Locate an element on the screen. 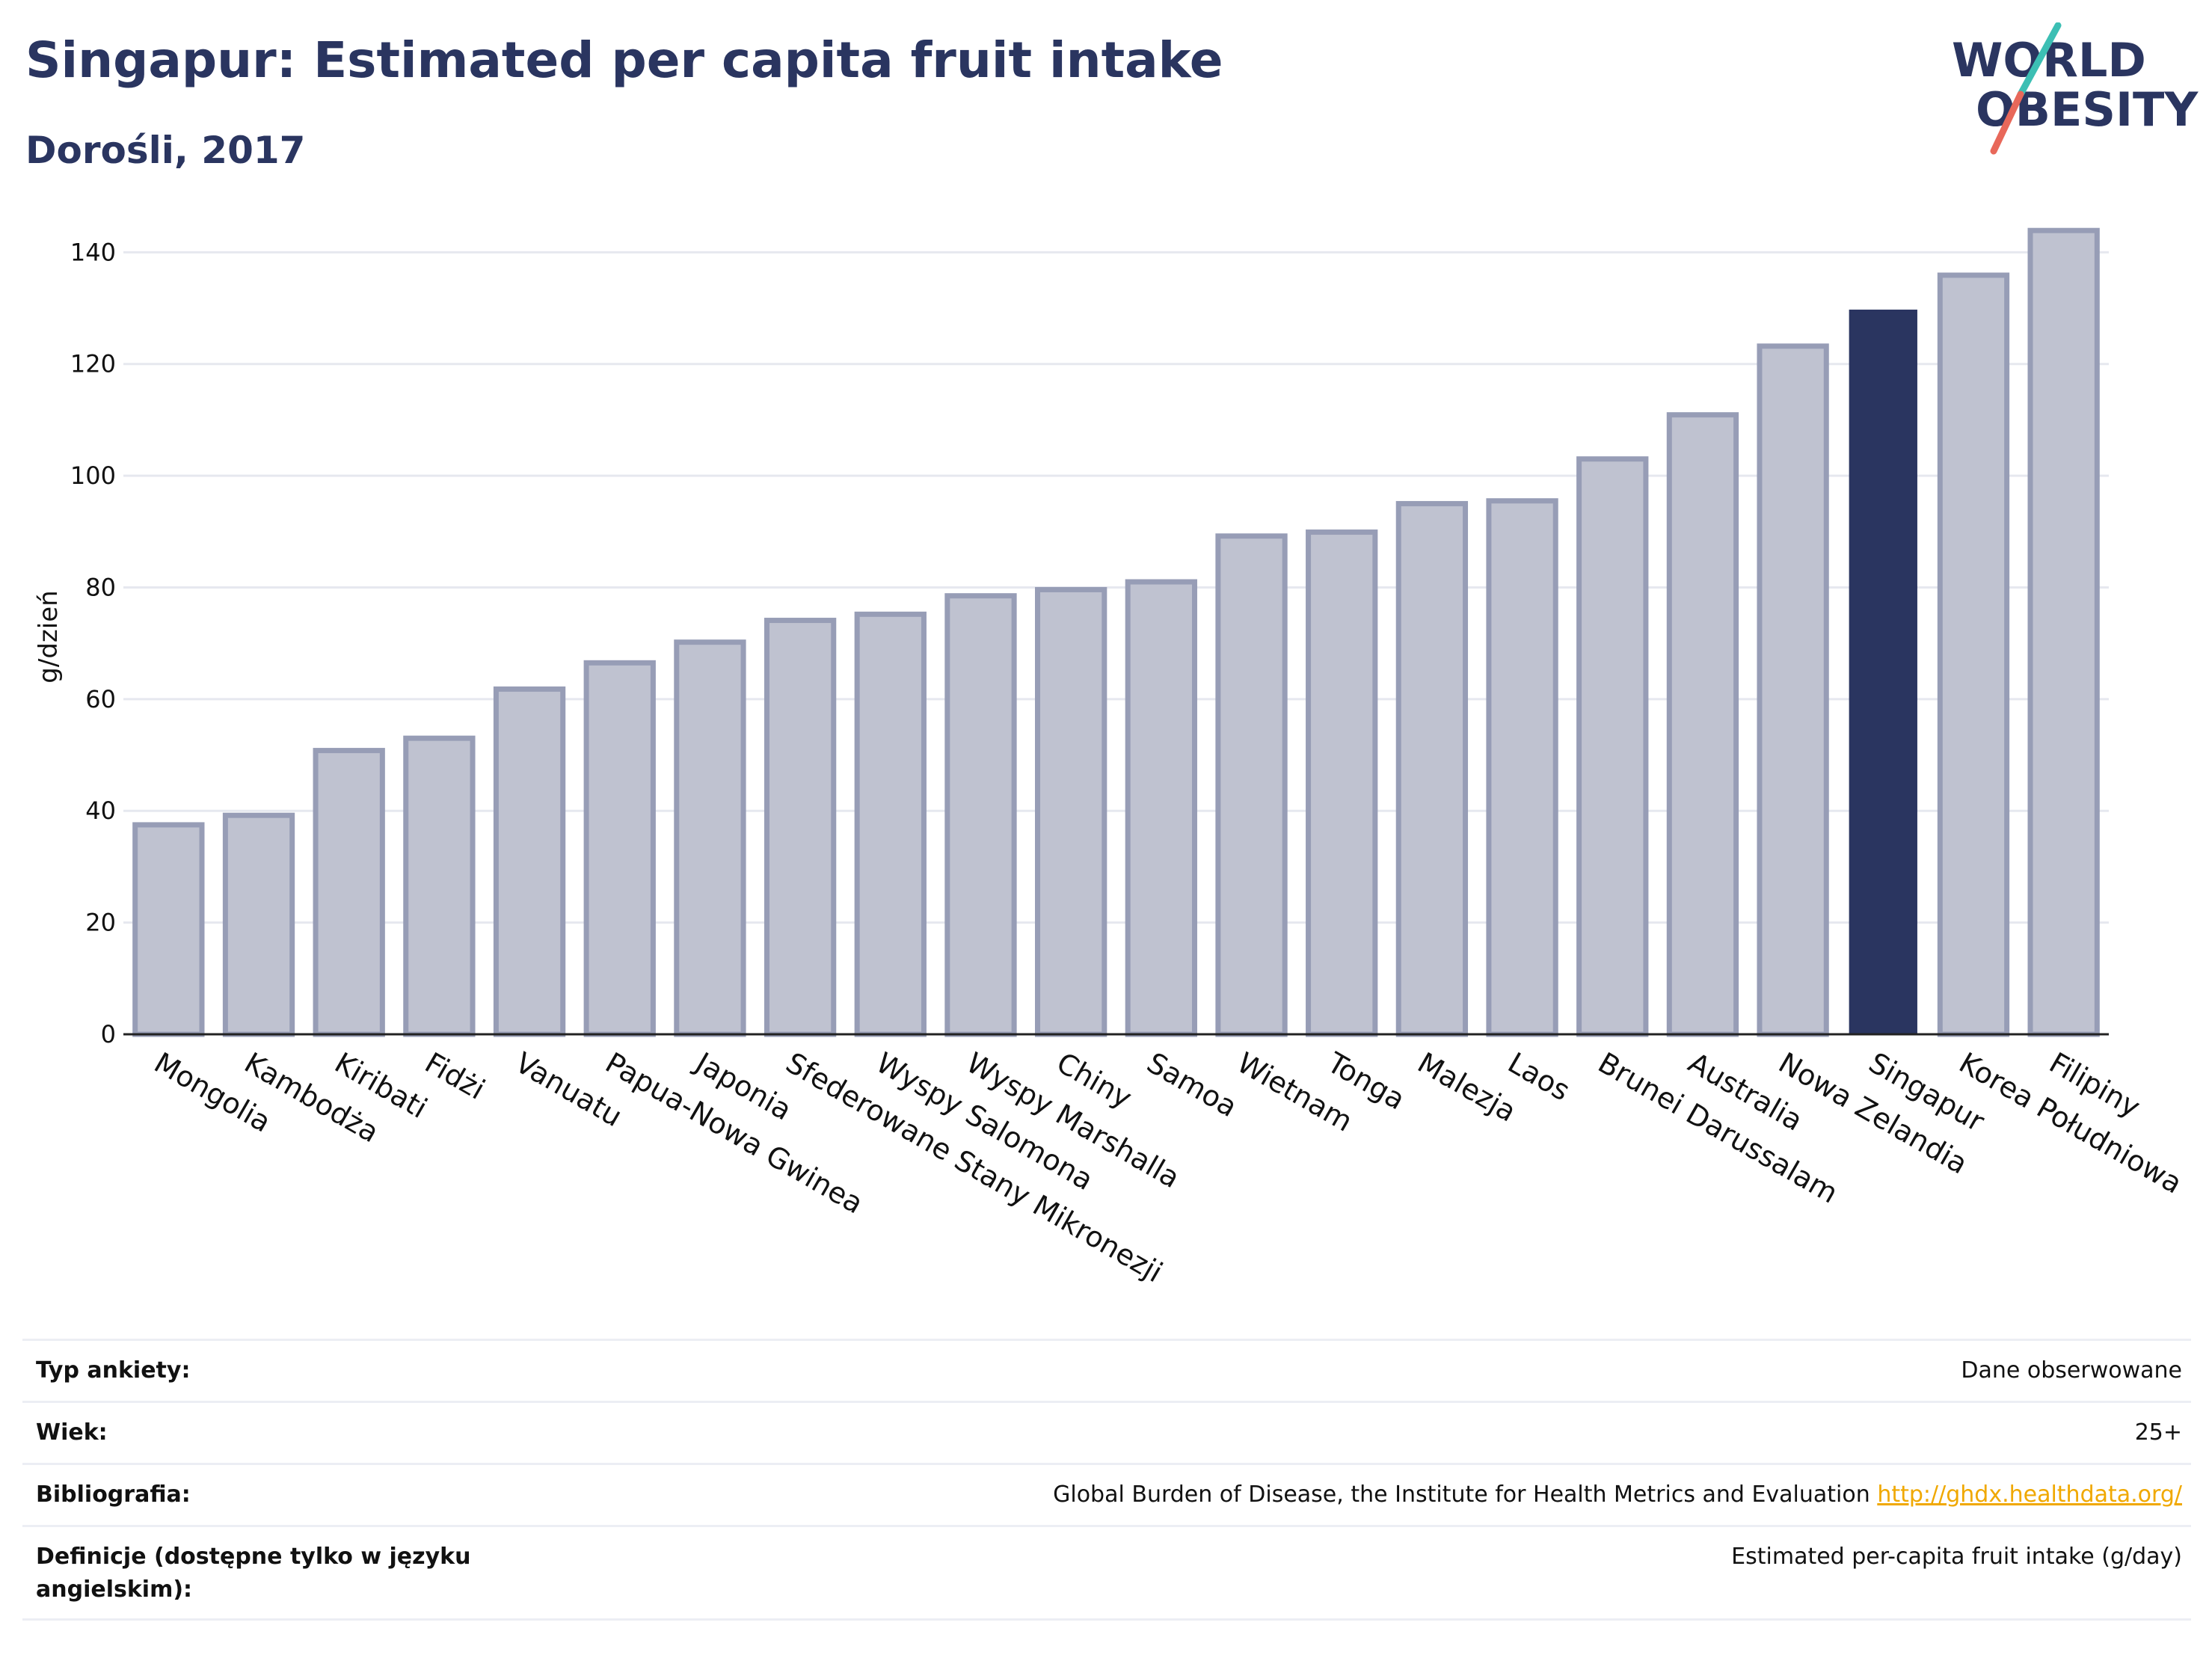 The height and width of the screenshot is (1655, 2212). page-subtitle: Dorośli, 2017 is located at coordinates (165, 150).